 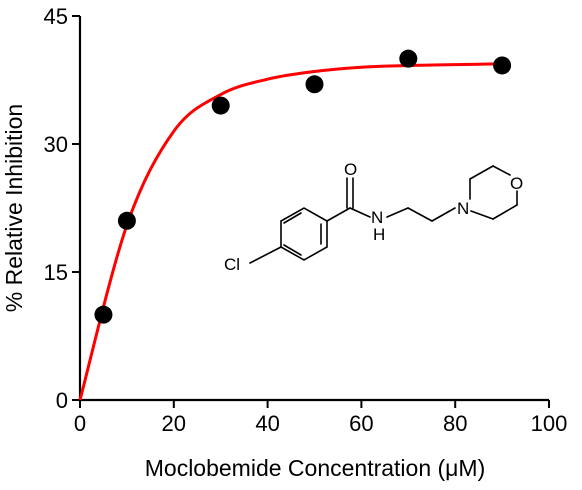 What do you see at coordinates (350, 169) in the screenshot?
I see `carbonyl-oxygen-label: O` at bounding box center [350, 169].